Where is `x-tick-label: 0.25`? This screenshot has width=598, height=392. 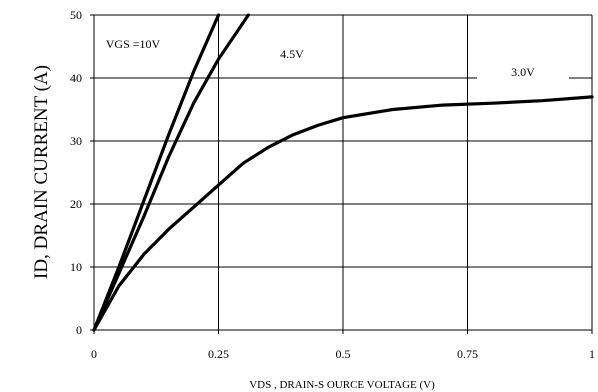
x-tick-label: 0.25 is located at coordinates (218, 354).